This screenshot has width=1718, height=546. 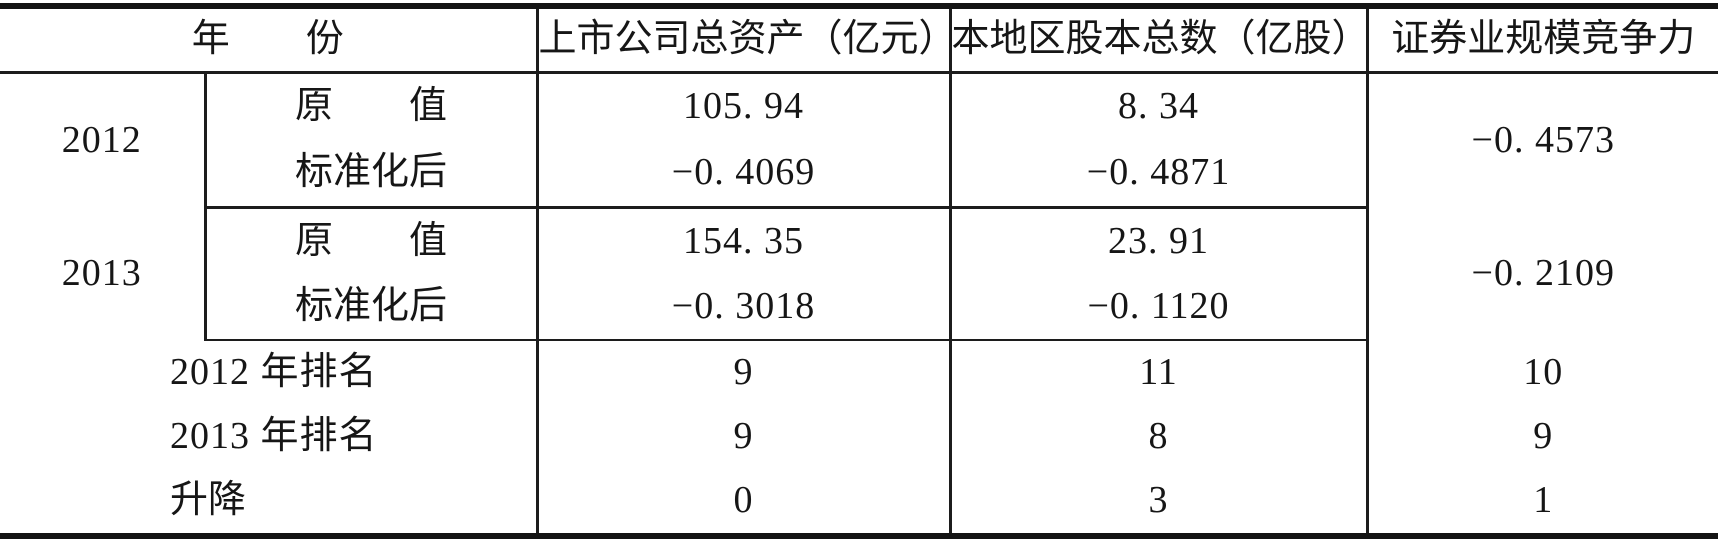 I want to click on cell-2012-original-label: 原 值, so click(x=371, y=106).